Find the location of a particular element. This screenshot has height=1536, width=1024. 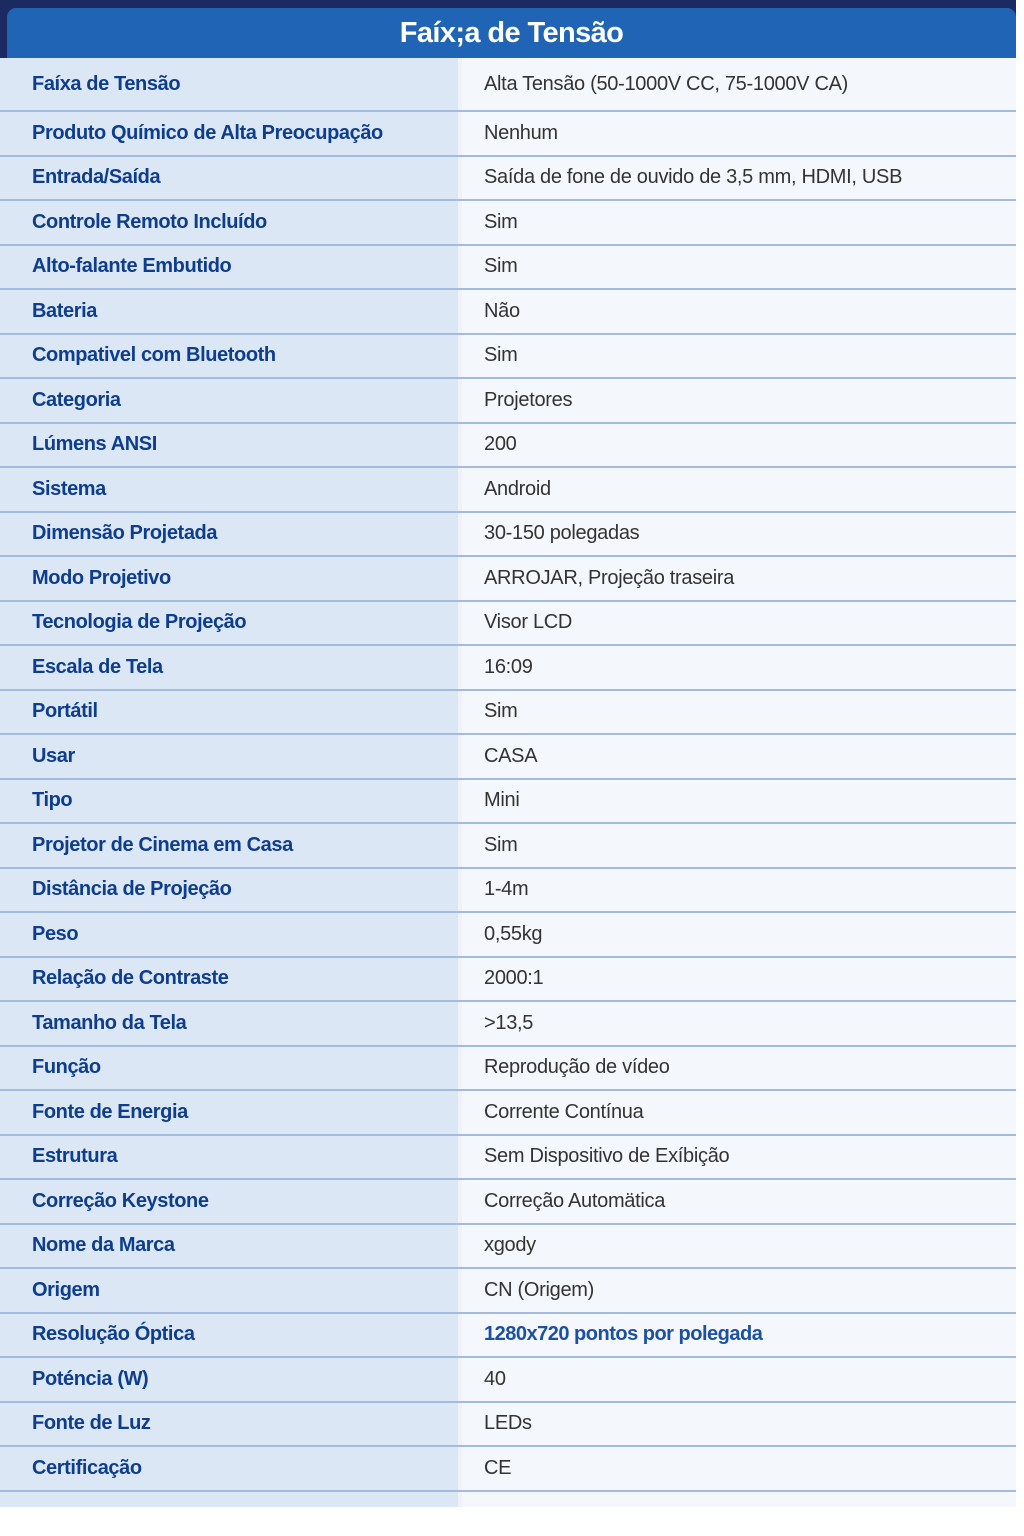

spec-row: Compativel com Bluetooth Sim is located at coordinates (508, 356).